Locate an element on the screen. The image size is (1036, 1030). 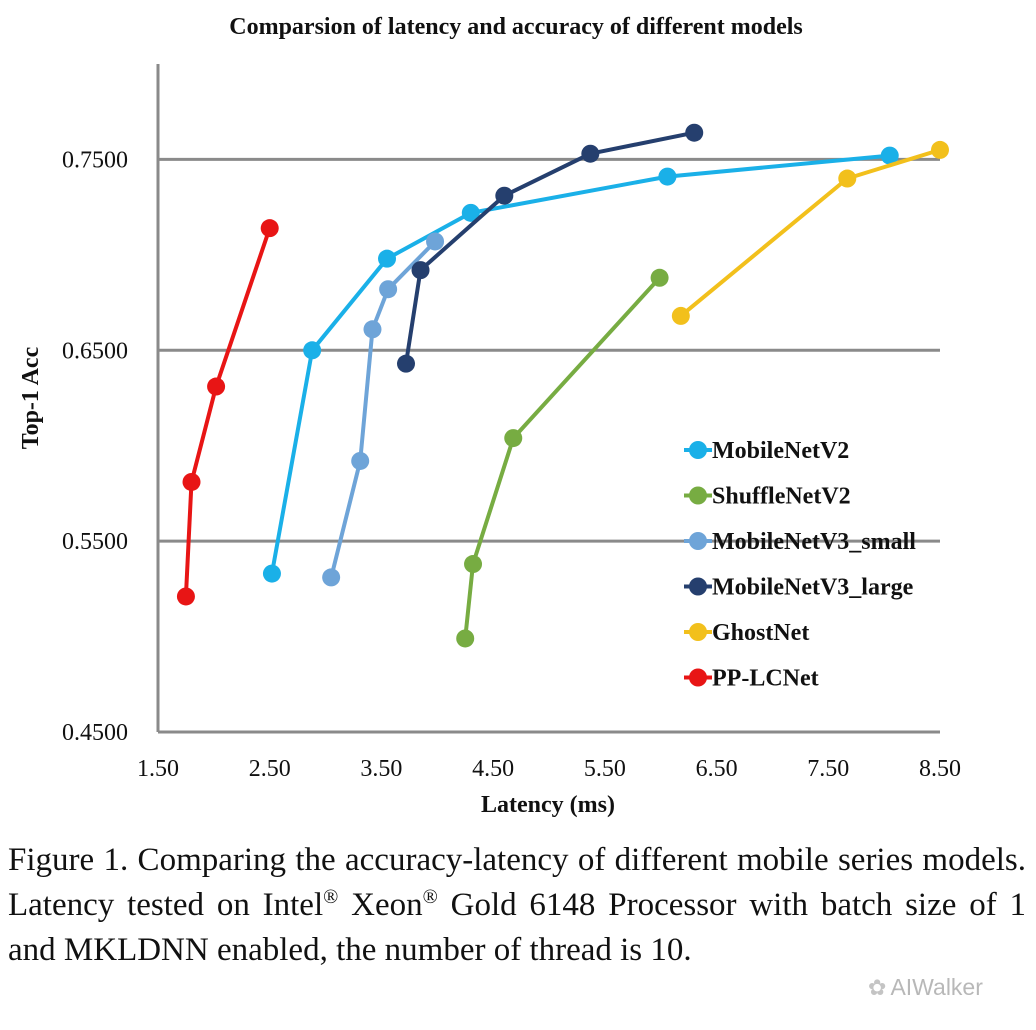
x-tick-label: 7.50 is located at coordinates (828, 769).